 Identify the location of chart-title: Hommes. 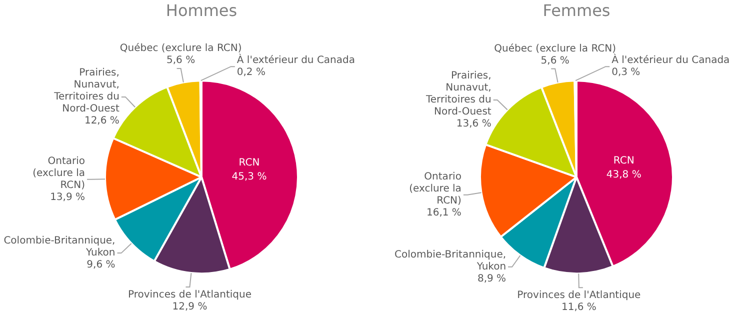
(202, 10).